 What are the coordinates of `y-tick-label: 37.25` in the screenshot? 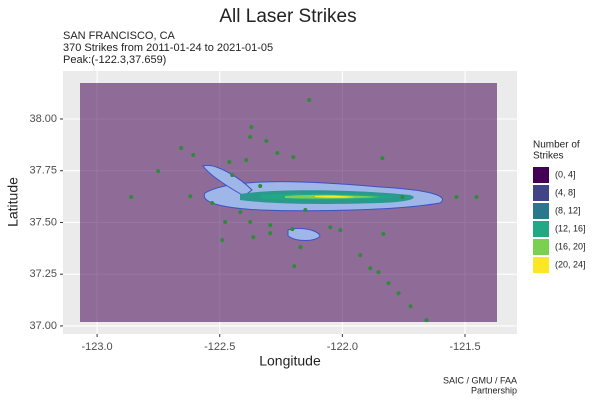 It's located at (43, 274).